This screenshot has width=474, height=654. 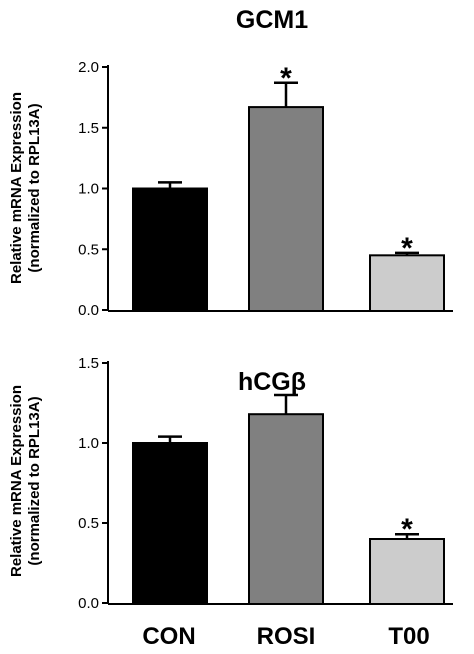 I want to click on x-tick-label-con: CON, so click(x=168, y=636).